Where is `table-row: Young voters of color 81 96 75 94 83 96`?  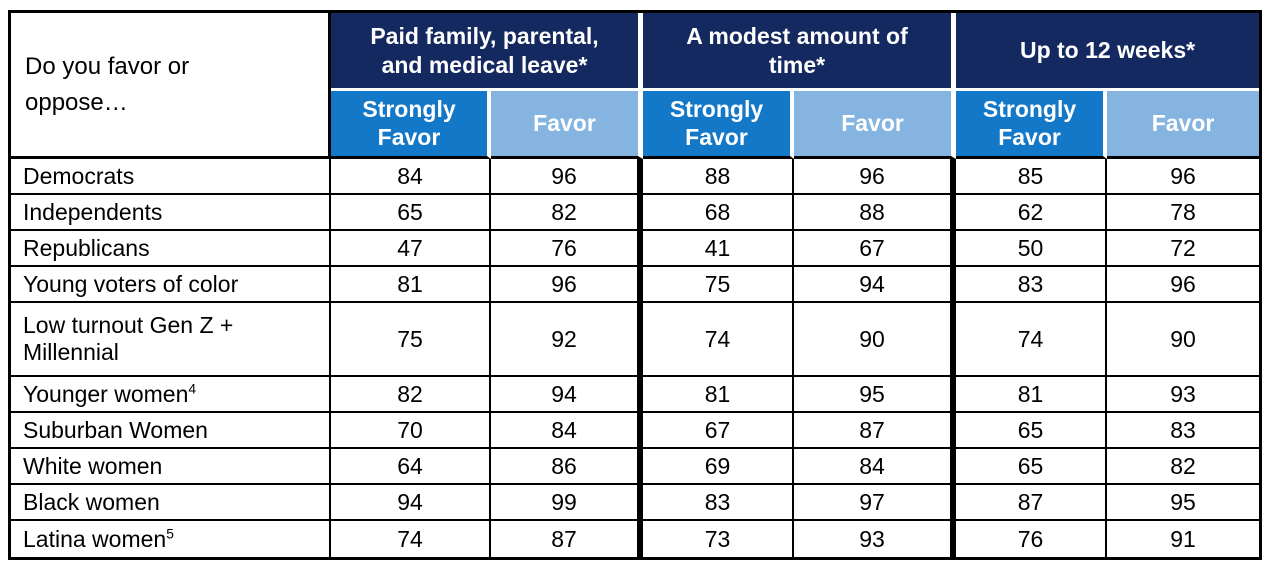 table-row: Young voters of color 81 96 75 94 83 96 is located at coordinates (635, 285).